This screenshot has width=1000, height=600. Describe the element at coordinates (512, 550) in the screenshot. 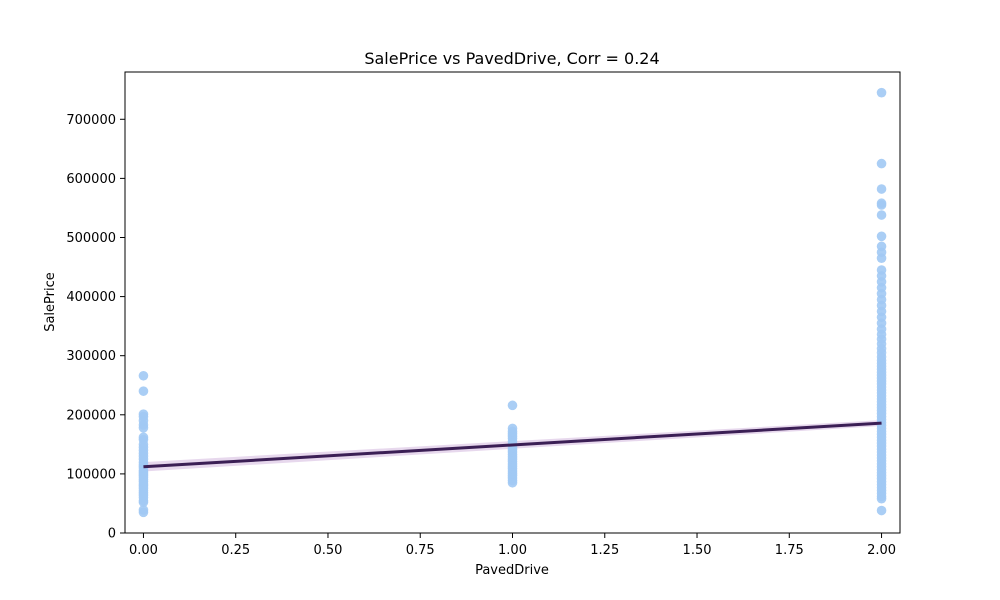

I see `x-tick-label: 1.00` at that location.